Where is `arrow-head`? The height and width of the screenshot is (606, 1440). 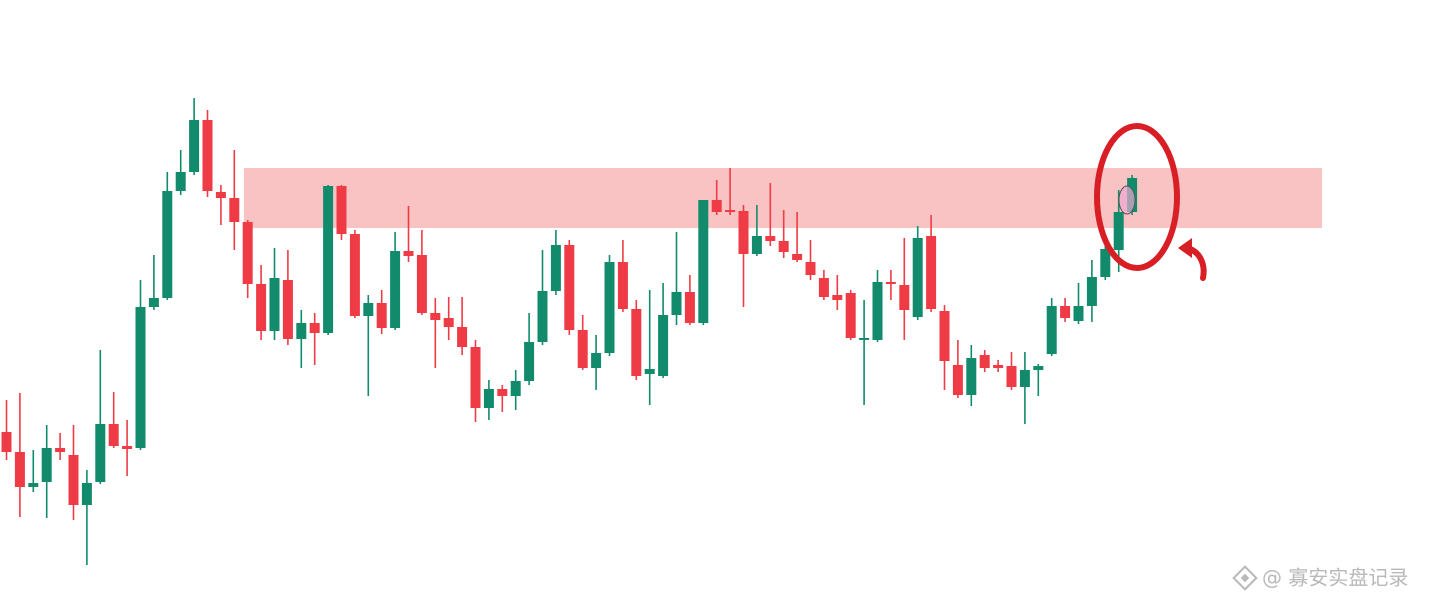
arrow-head is located at coordinates (1185, 248).